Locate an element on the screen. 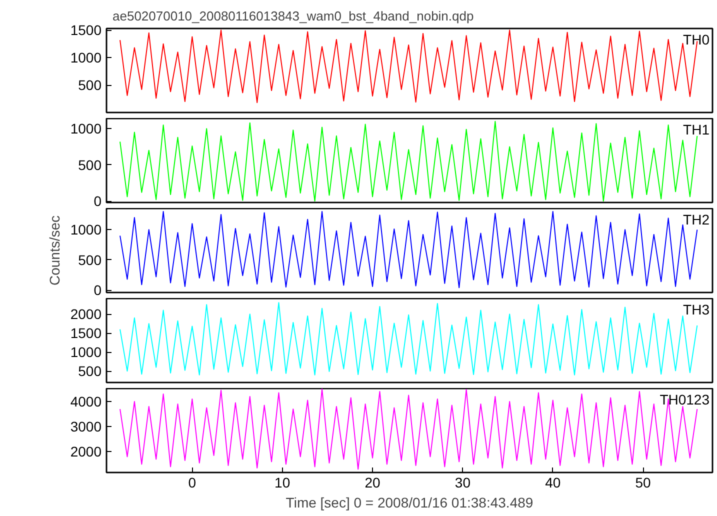 Image resolution: width=717 pixels, height=516 pixels. y-tick-label: 3000 is located at coordinates (86, 426).